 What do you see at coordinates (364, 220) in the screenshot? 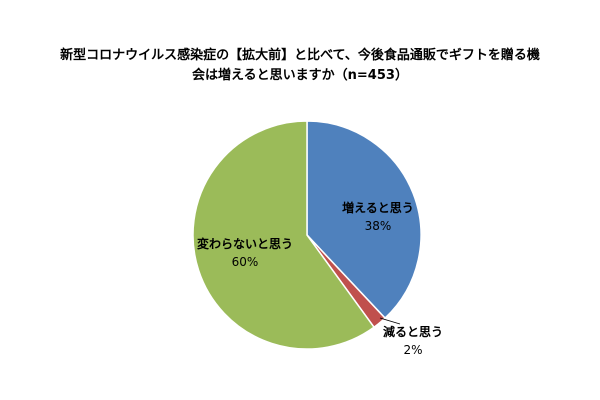
I see `pie-slice-increase` at bounding box center [364, 220].